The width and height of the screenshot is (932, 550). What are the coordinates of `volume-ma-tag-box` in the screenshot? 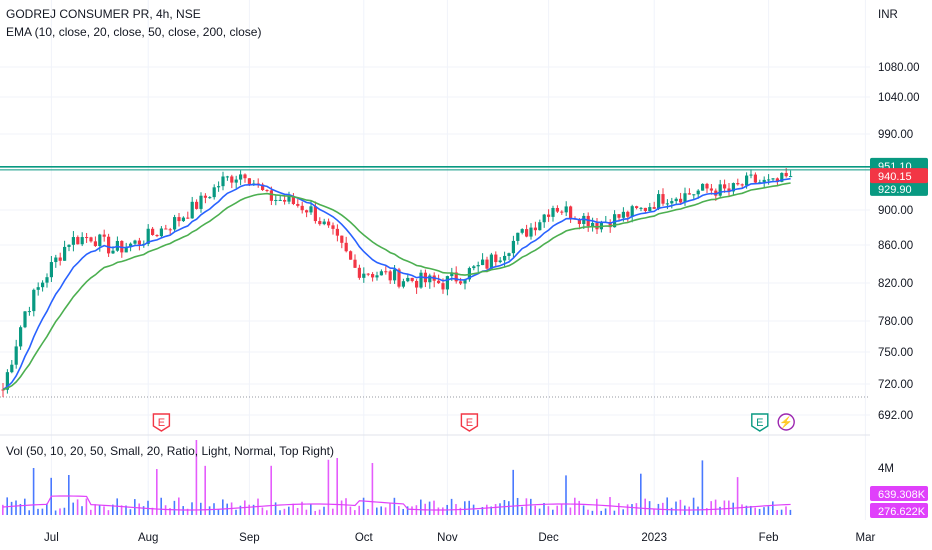 It's located at (899, 510).